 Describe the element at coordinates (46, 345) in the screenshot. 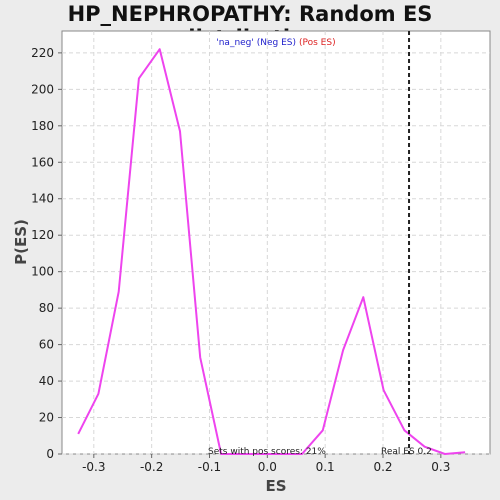

I see `y-tick-label: 60` at that location.